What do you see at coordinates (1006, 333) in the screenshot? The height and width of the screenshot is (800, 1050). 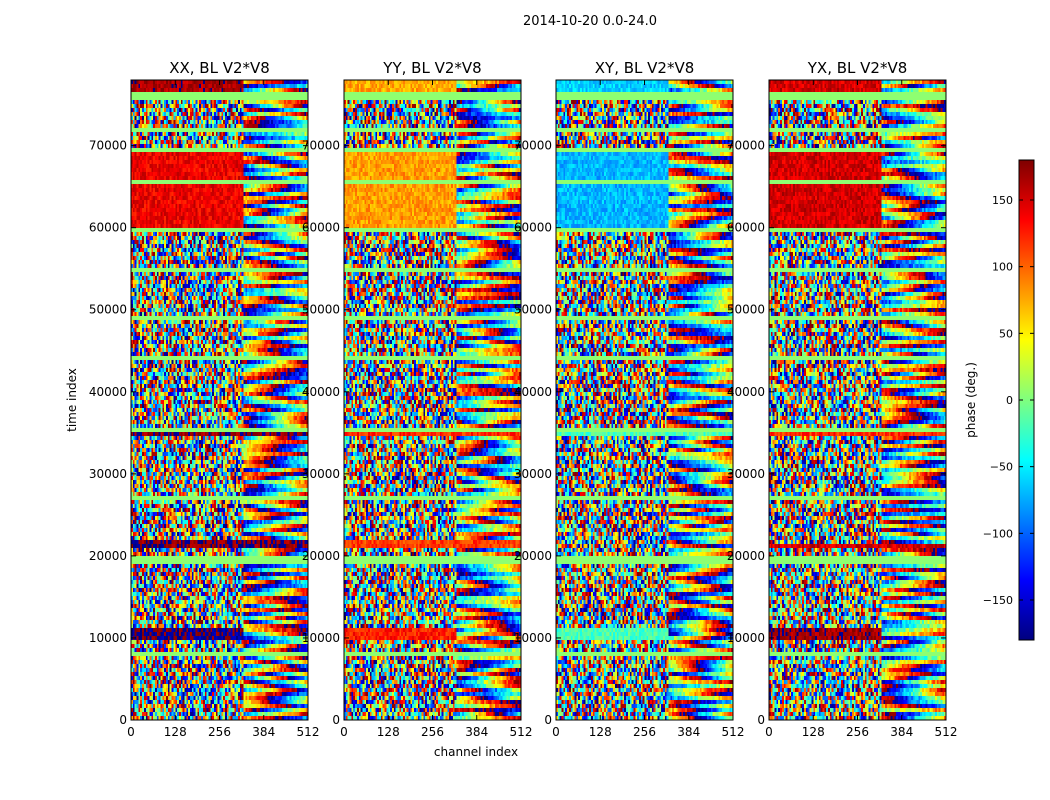 I see `colorbar-tick-label: 50` at bounding box center [1006, 333].